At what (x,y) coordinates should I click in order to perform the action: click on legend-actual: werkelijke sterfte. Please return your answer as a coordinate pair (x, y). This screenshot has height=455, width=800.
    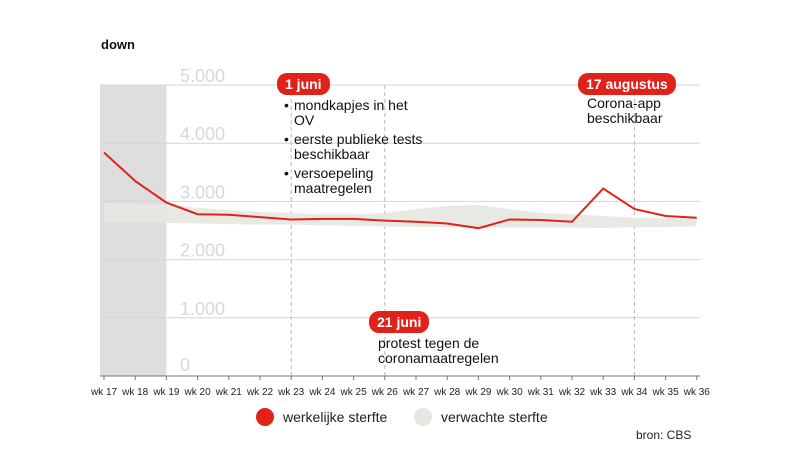
    Looking at the image, I should click on (321, 417).